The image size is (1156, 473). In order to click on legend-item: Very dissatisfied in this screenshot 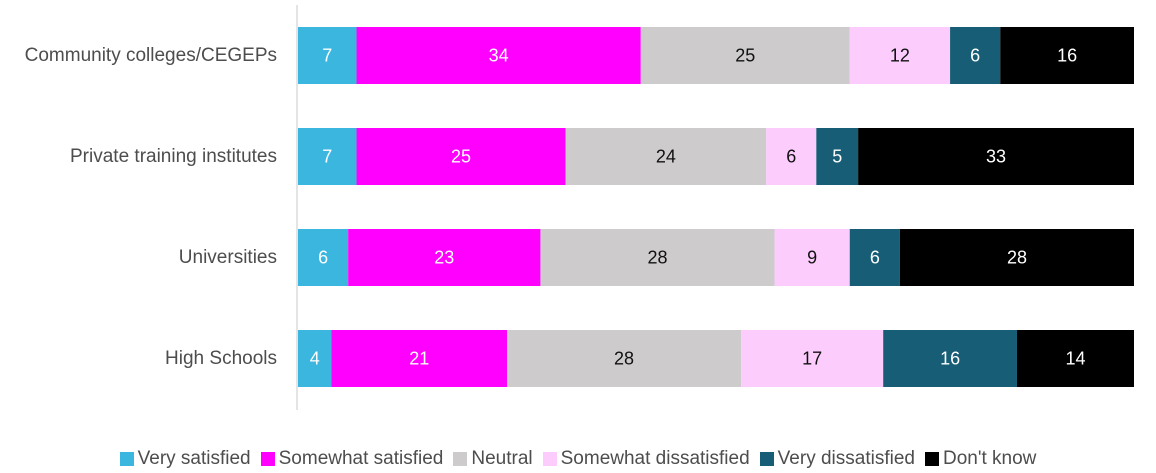, I will do `click(837, 459)`.